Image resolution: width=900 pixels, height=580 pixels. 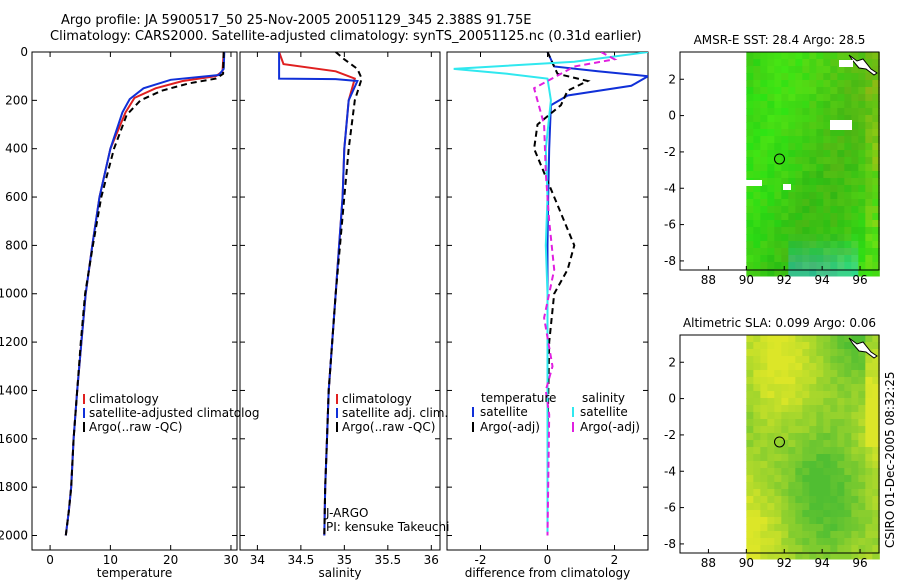 What do you see at coordinates (14, 439) in the screenshot?
I see `depth-tick-label: 1600` at bounding box center [14, 439].